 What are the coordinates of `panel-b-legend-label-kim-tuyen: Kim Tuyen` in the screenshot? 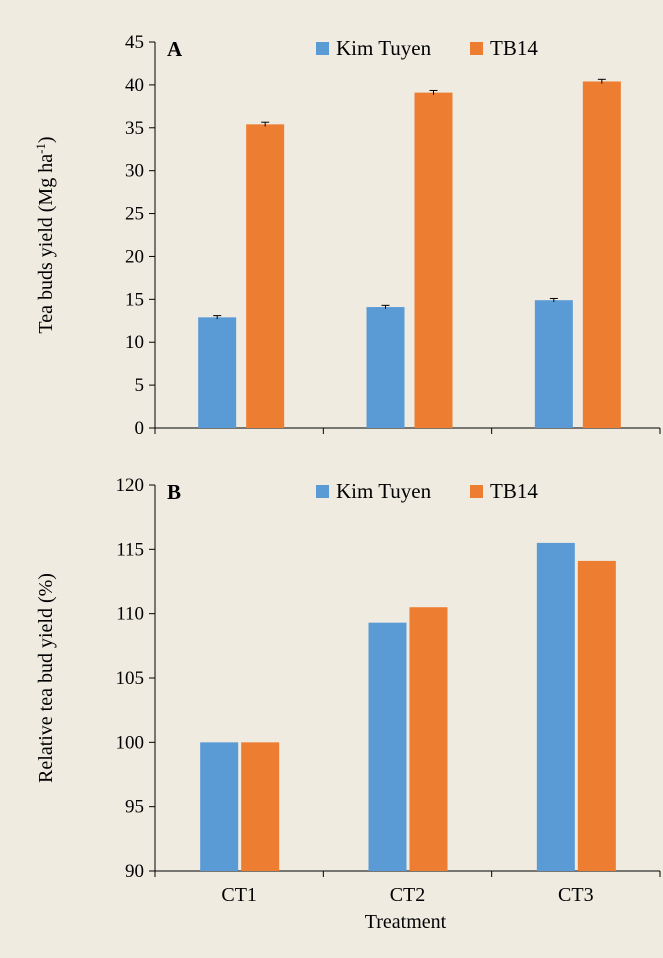 It's located at (384, 491).